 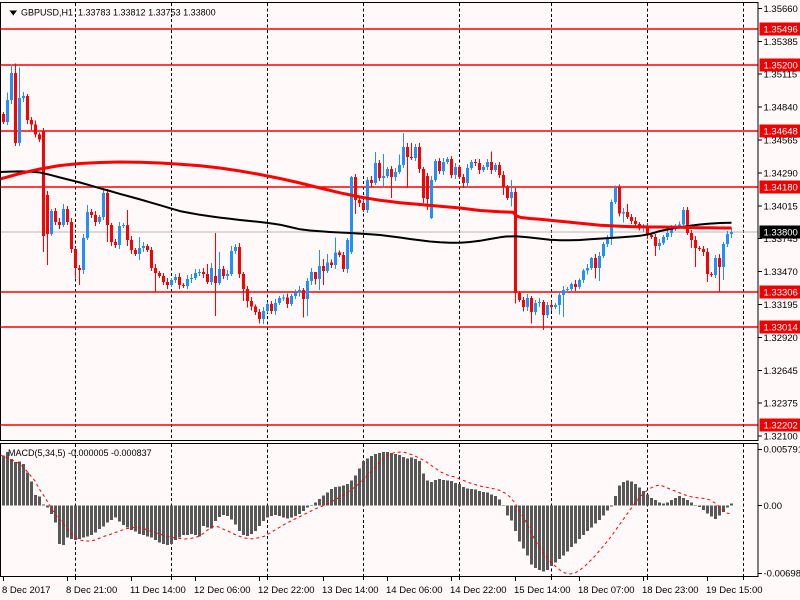 What do you see at coordinates (781, 187) in the screenshot?
I see `svg-text: 1.34180` at bounding box center [781, 187].